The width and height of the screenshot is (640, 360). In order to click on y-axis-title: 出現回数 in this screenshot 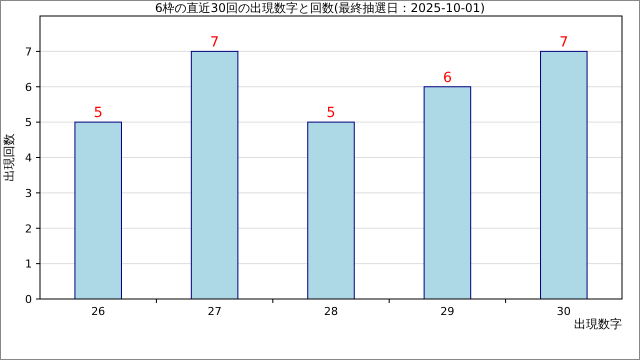, I will do `click(9, 158)`.